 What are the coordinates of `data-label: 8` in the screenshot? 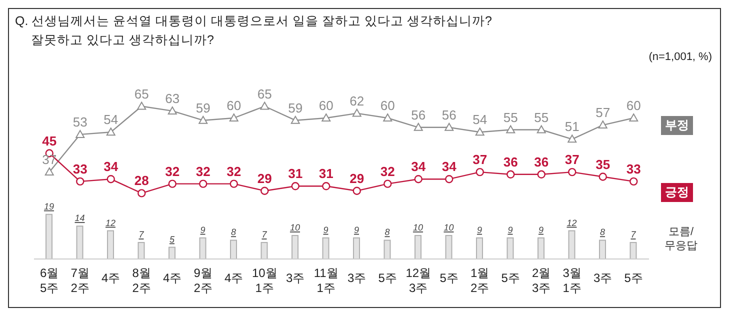 It's located at (603, 232).